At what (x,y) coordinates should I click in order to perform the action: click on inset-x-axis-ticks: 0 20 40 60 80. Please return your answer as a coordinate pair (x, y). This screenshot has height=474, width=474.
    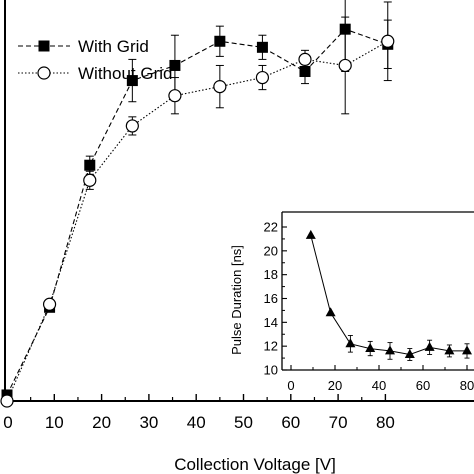
    Looking at the image, I should click on (380, 379).